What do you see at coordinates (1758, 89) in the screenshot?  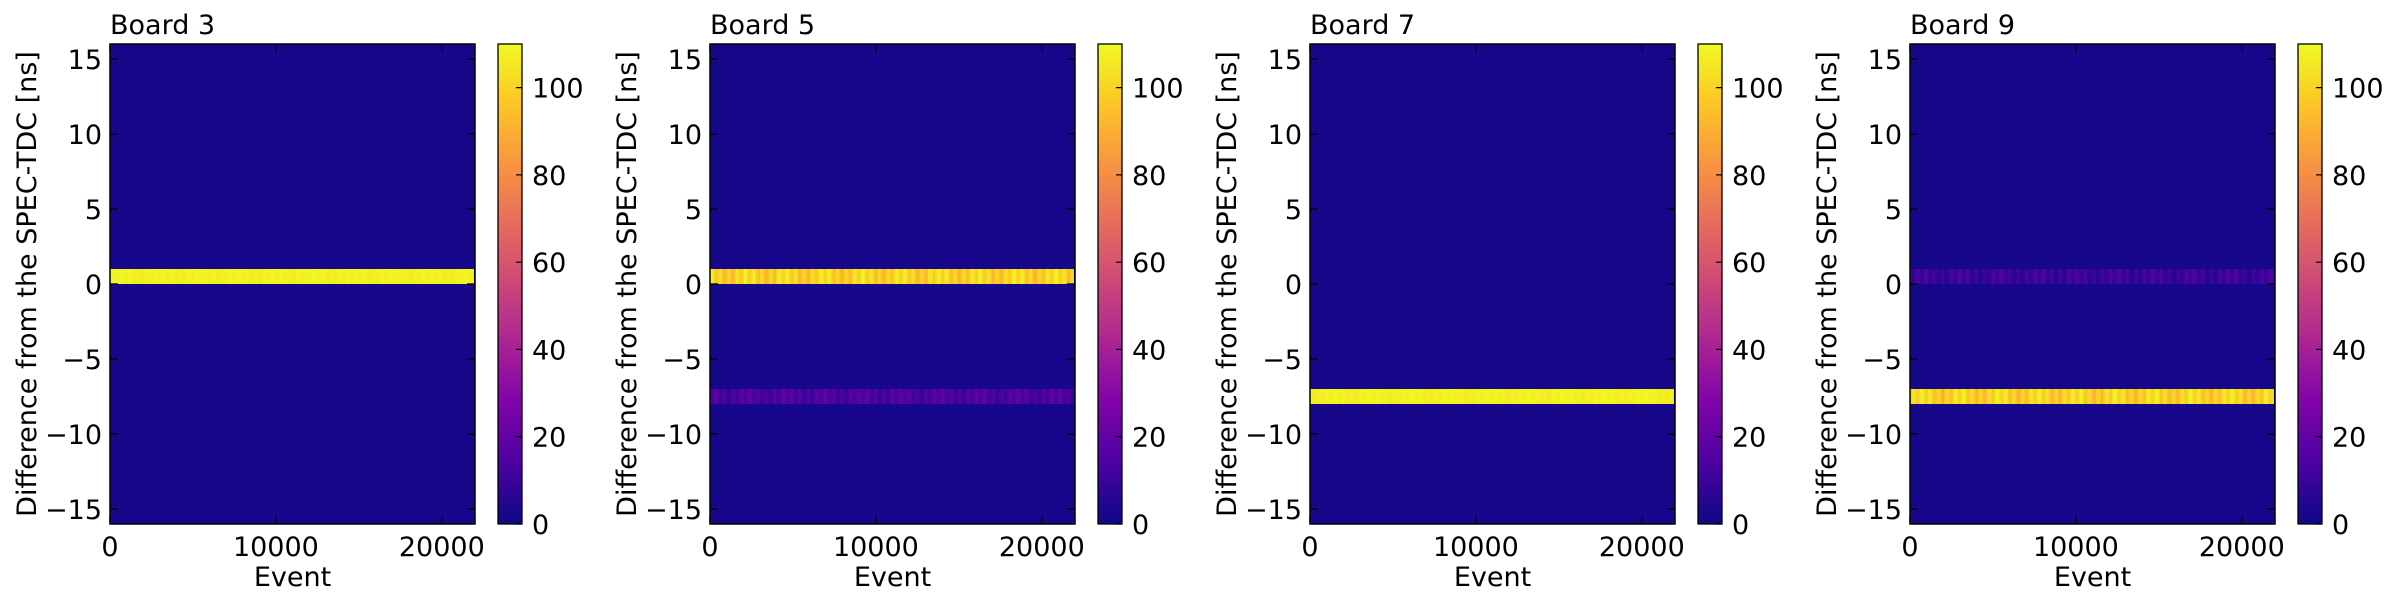 I see `colorbar-tick-label: 100` at bounding box center [1758, 89].